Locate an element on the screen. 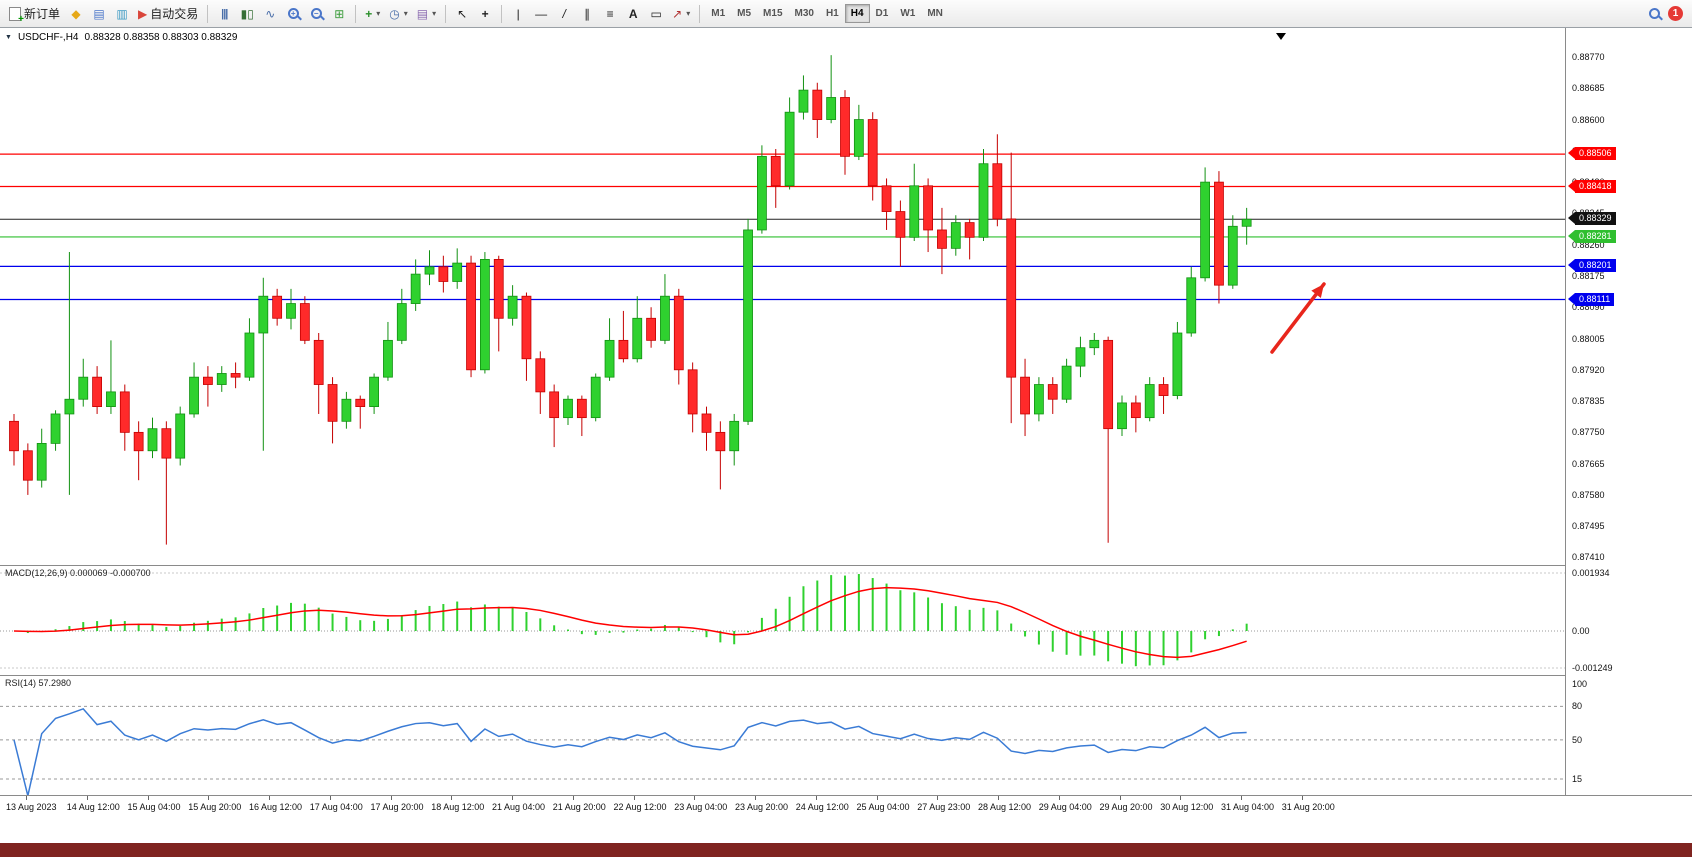 The image size is (1692, 857). vertical-line-button: | is located at coordinates (518, 14).